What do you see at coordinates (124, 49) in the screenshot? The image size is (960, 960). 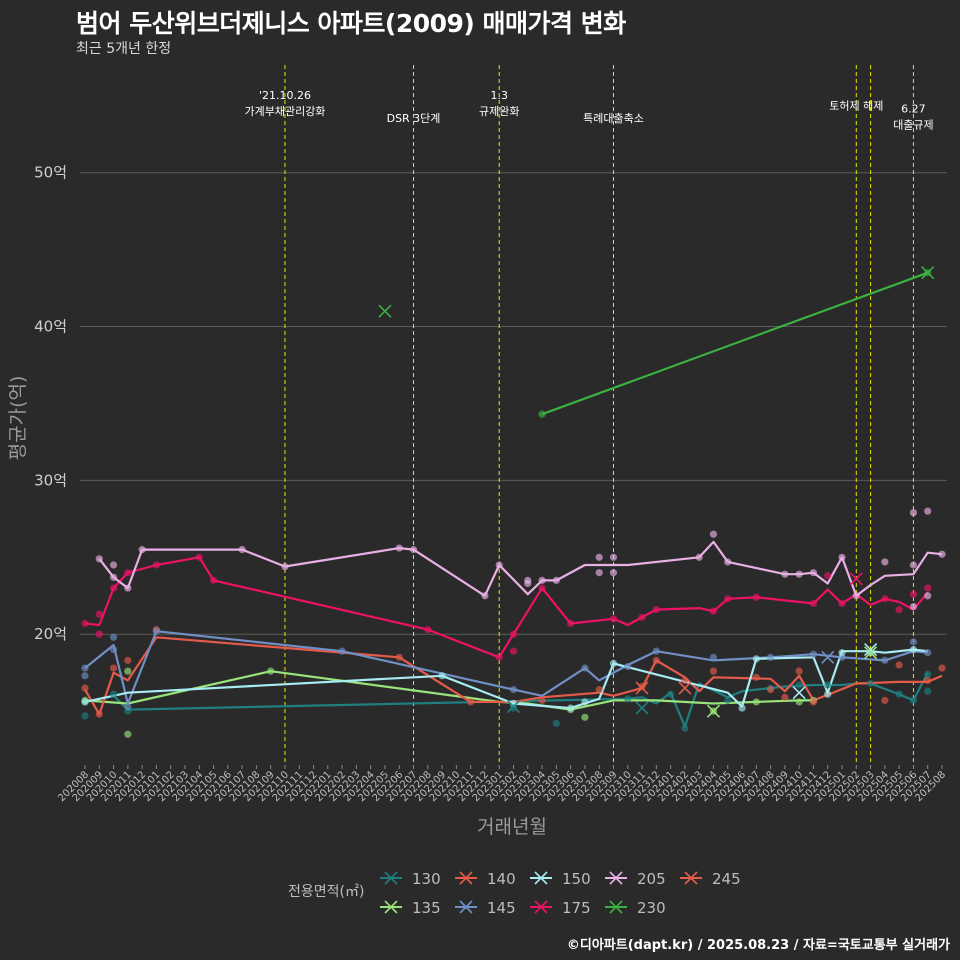 I see `chart-subtitle: 최근 5개년 한정` at bounding box center [124, 49].